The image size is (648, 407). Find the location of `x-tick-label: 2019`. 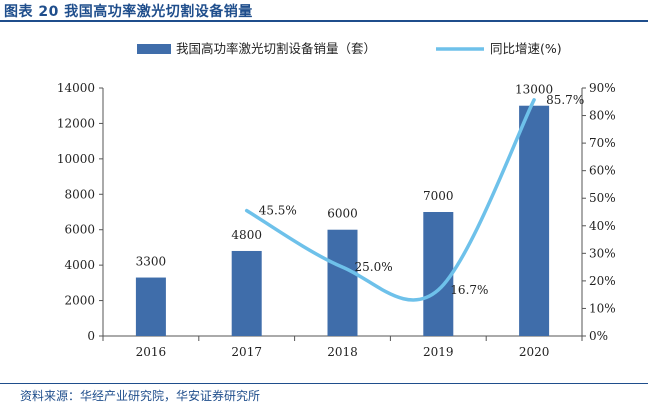

x-tick-label: 2019 is located at coordinates (438, 352).